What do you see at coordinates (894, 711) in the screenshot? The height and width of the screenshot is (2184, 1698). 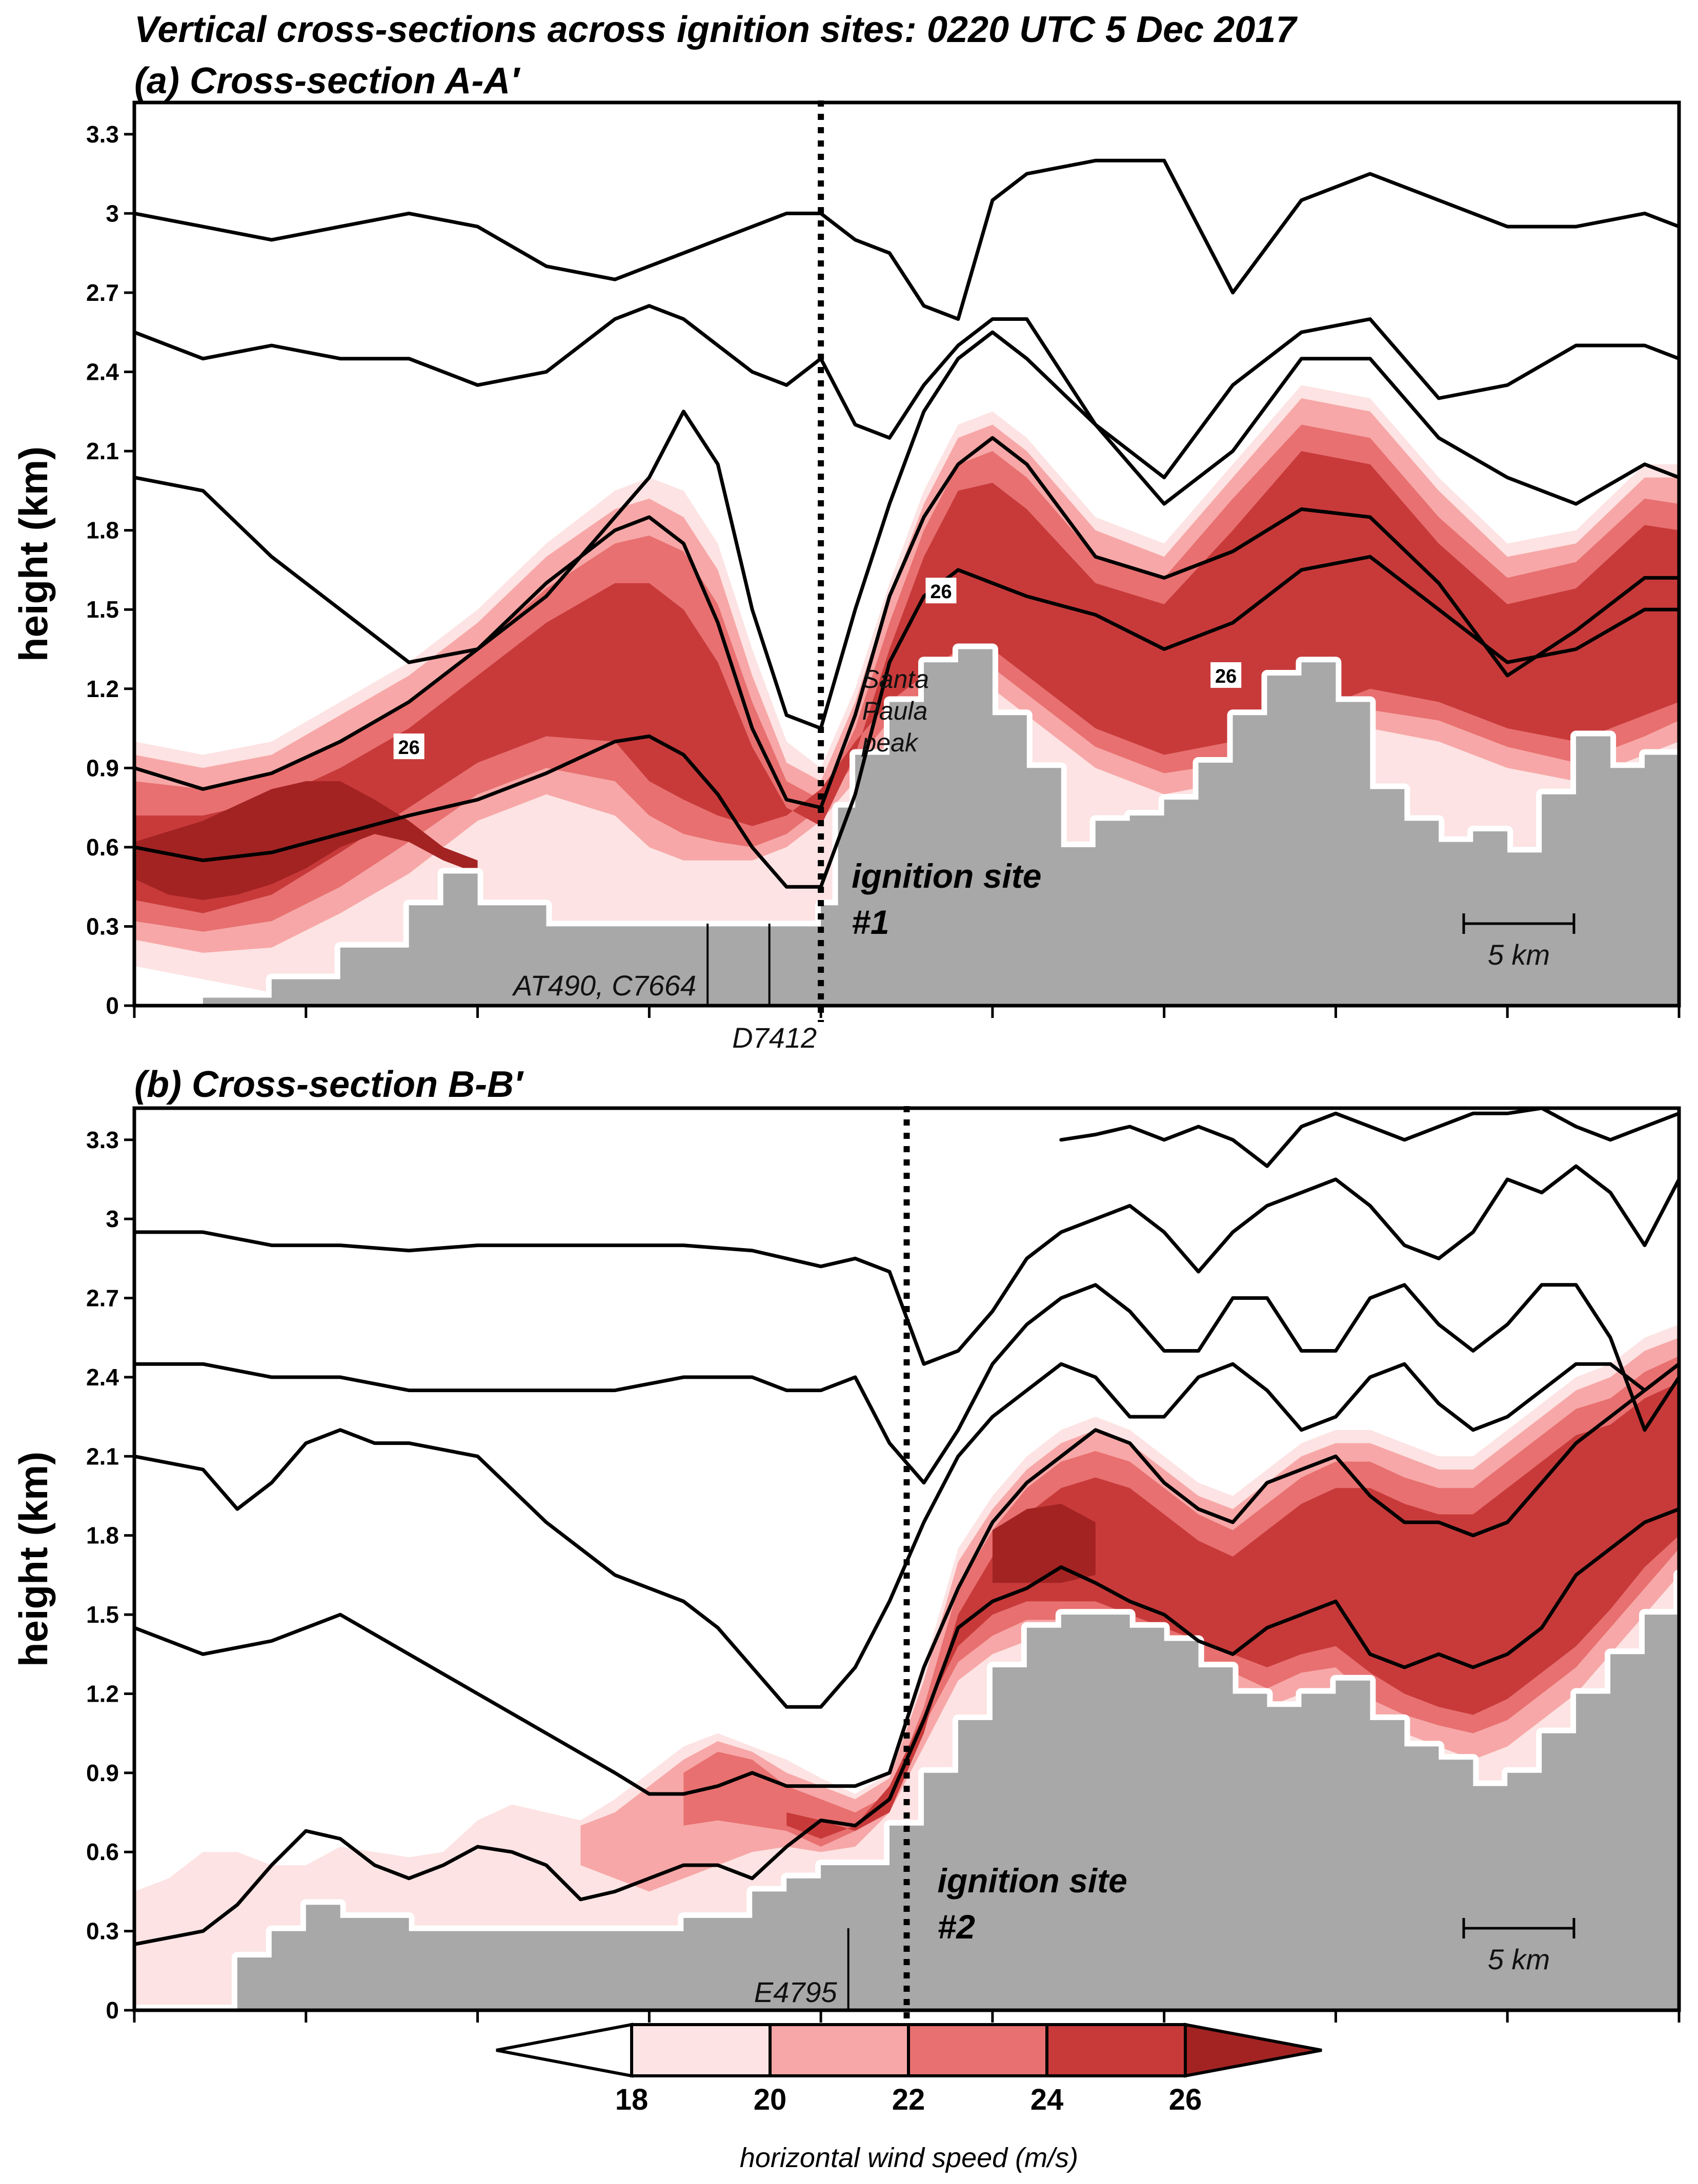 I see `peak-label: Paula` at bounding box center [894, 711].